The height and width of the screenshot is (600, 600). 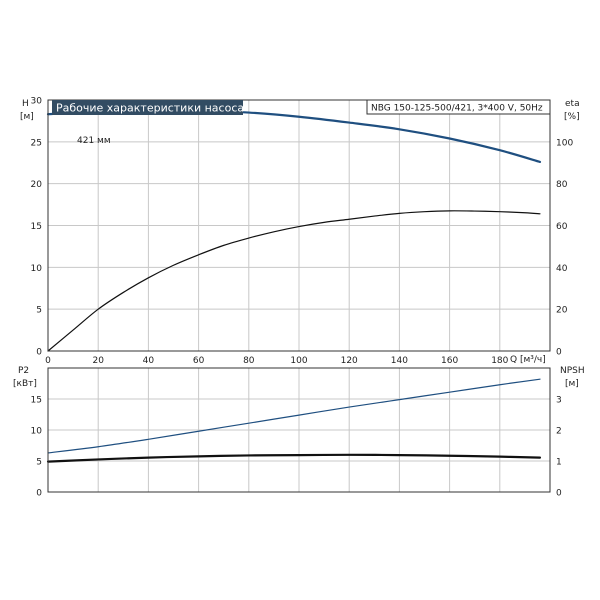 What do you see at coordinates (559, 401) in the screenshot?
I see `right-tick-label: 3` at bounding box center [559, 401].